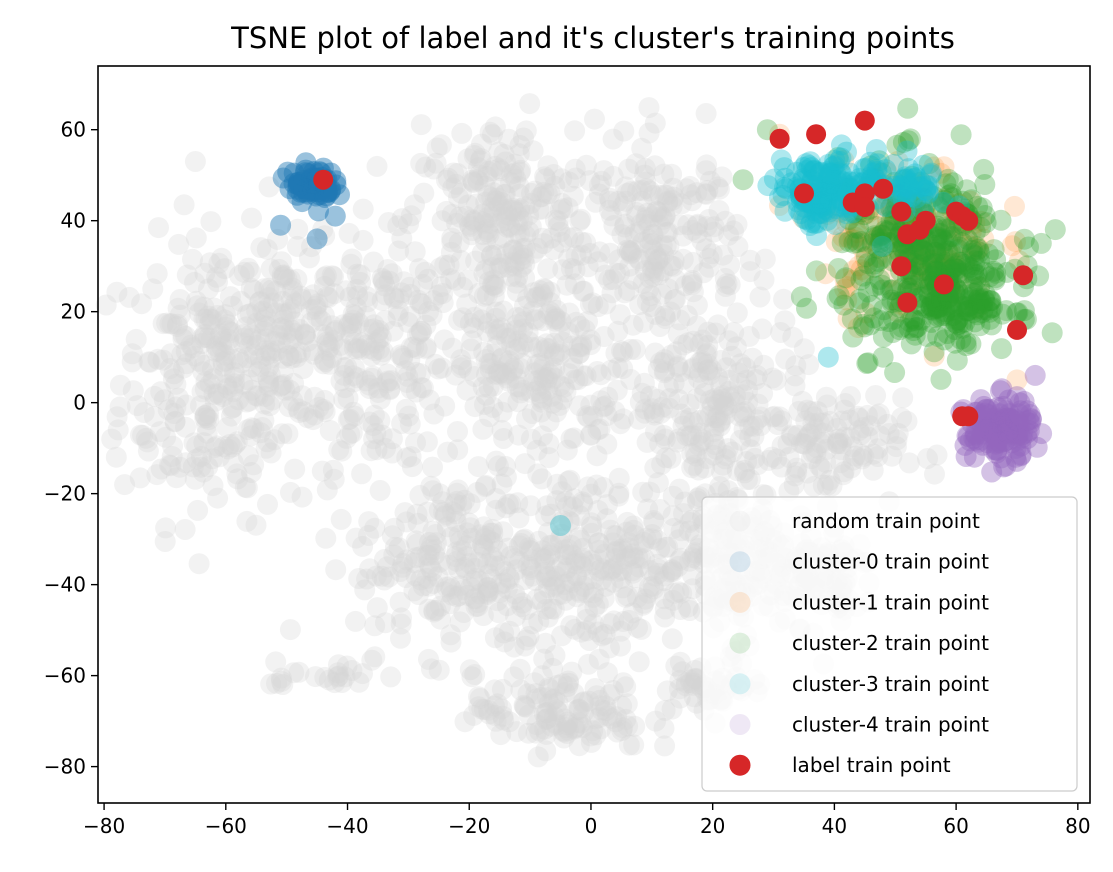 This screenshot has height=872, width=1113. What do you see at coordinates (740, 684) in the screenshot?
I see `legend-marker` at bounding box center [740, 684].